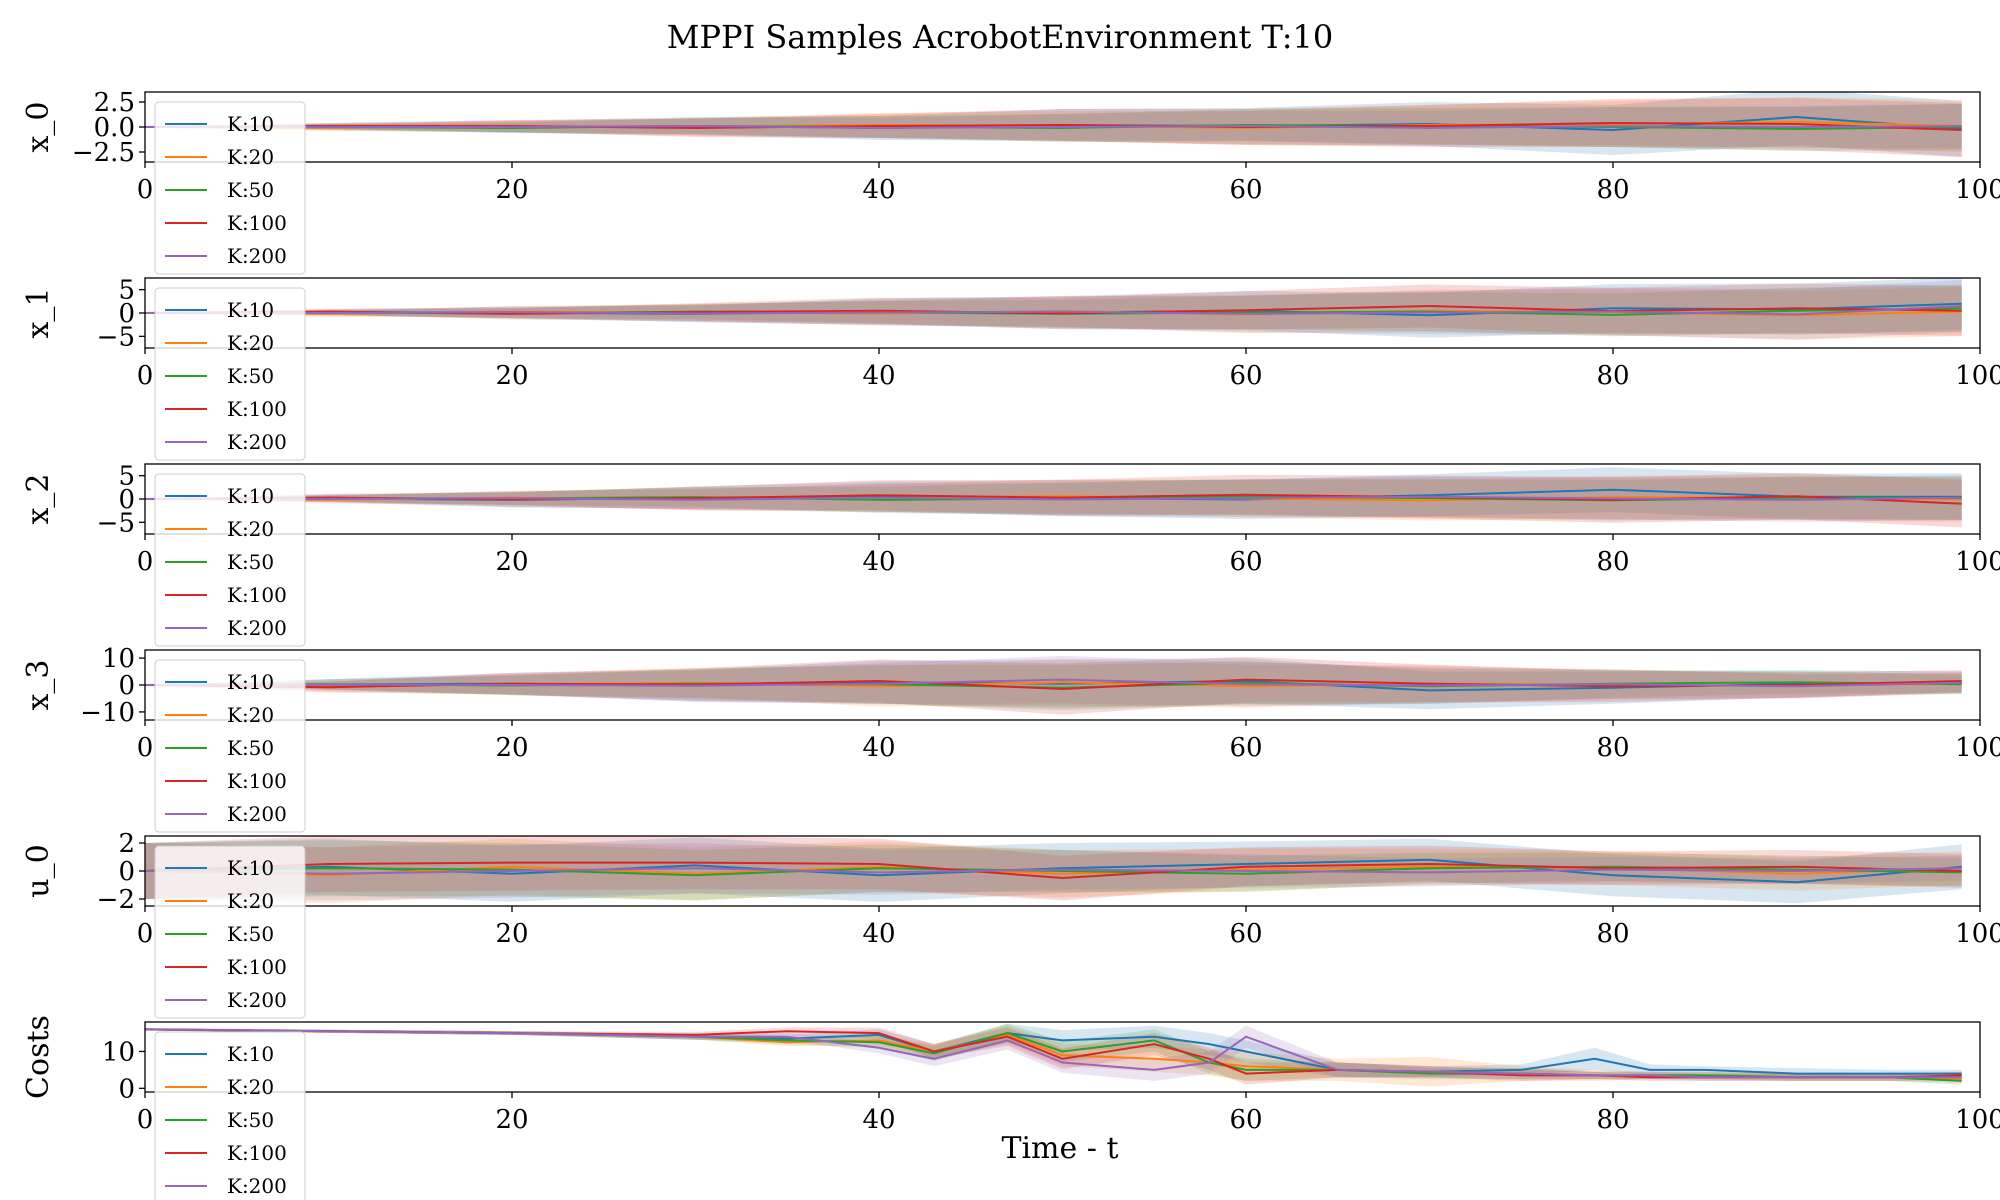  Describe the element at coordinates (1000, 37) in the screenshot. I see `figure-title: MPPI Samples AcrobotEnvironment T:10` at that location.